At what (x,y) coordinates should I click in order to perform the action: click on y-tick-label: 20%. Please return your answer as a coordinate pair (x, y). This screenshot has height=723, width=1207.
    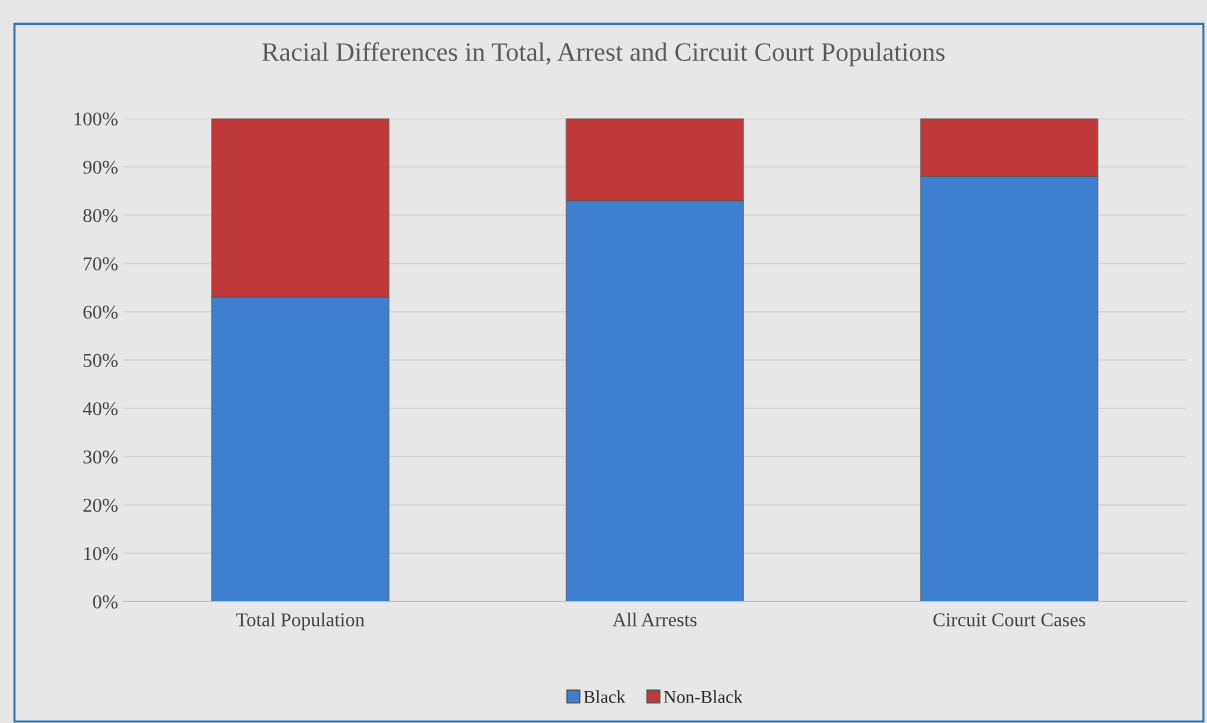
    Looking at the image, I should click on (100, 505).